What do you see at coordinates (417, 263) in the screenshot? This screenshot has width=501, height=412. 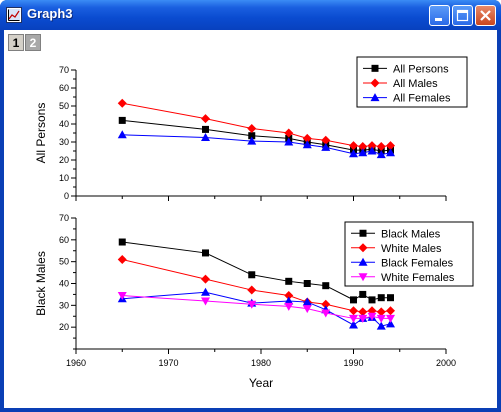 I see `legend-label: Black Females` at bounding box center [417, 263].